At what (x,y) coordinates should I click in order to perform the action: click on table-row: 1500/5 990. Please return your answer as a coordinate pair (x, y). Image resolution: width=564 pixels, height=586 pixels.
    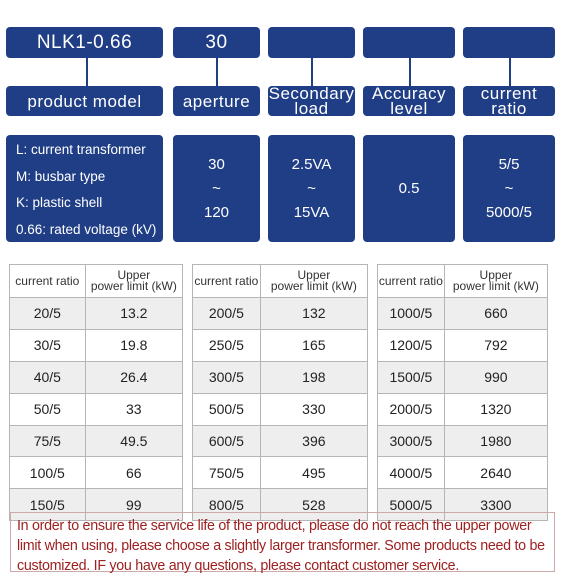
    Looking at the image, I should click on (463, 377).